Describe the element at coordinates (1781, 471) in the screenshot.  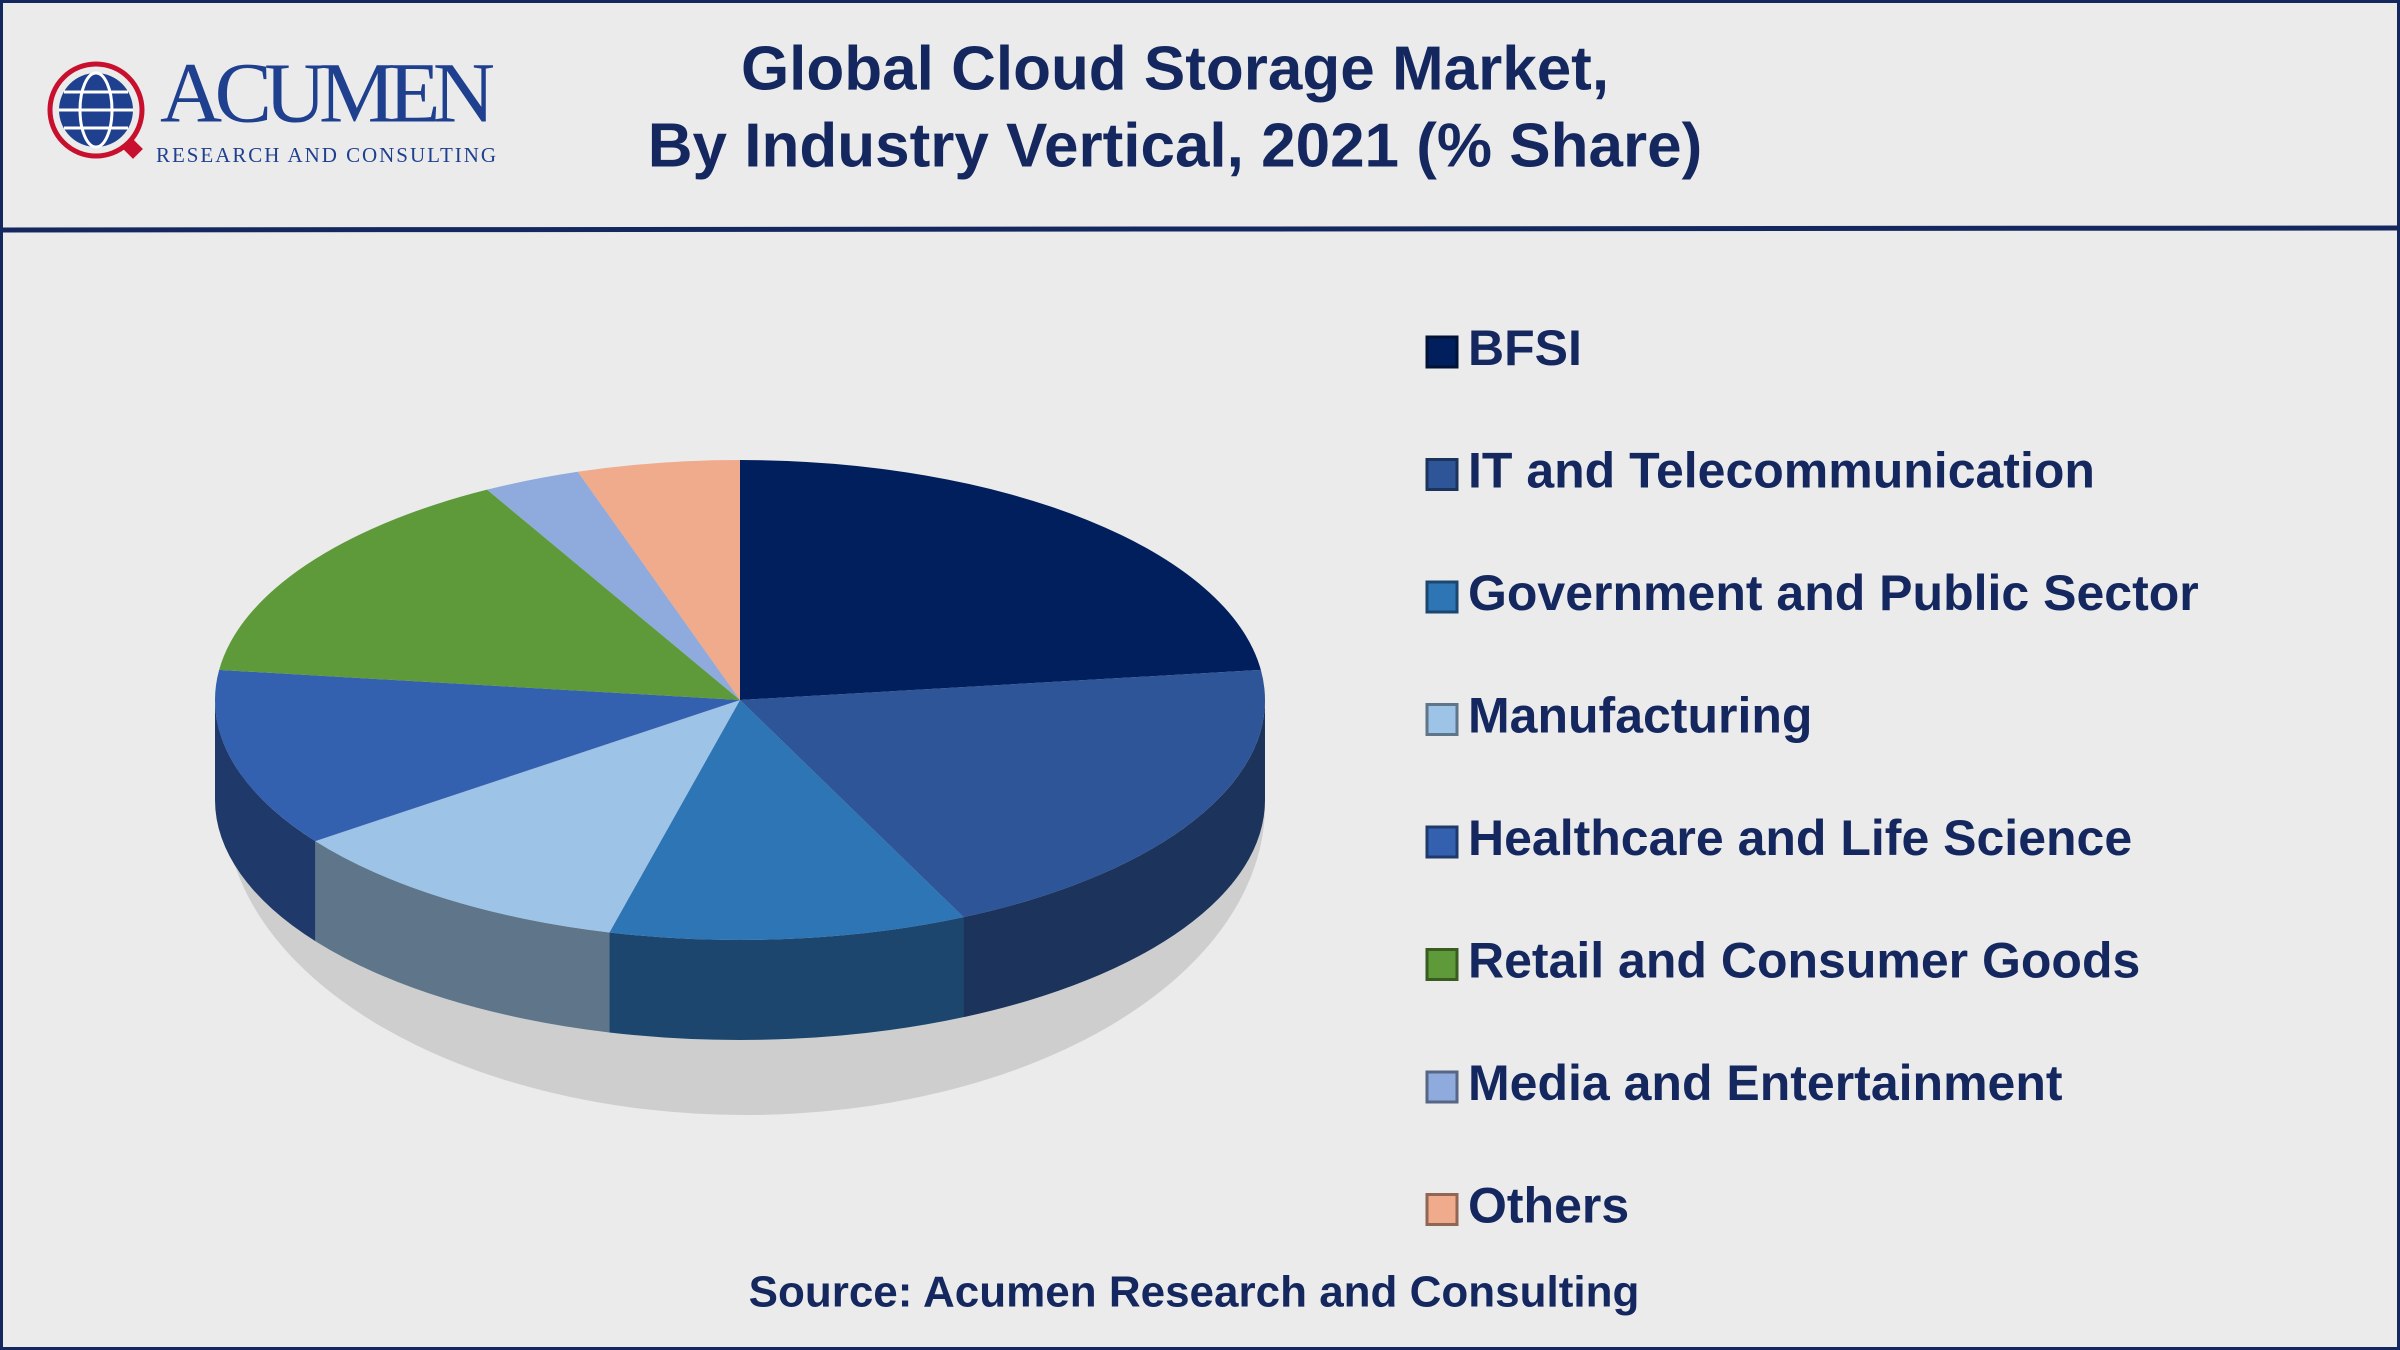
I see `legend-label: IT and Telecommunication` at that location.